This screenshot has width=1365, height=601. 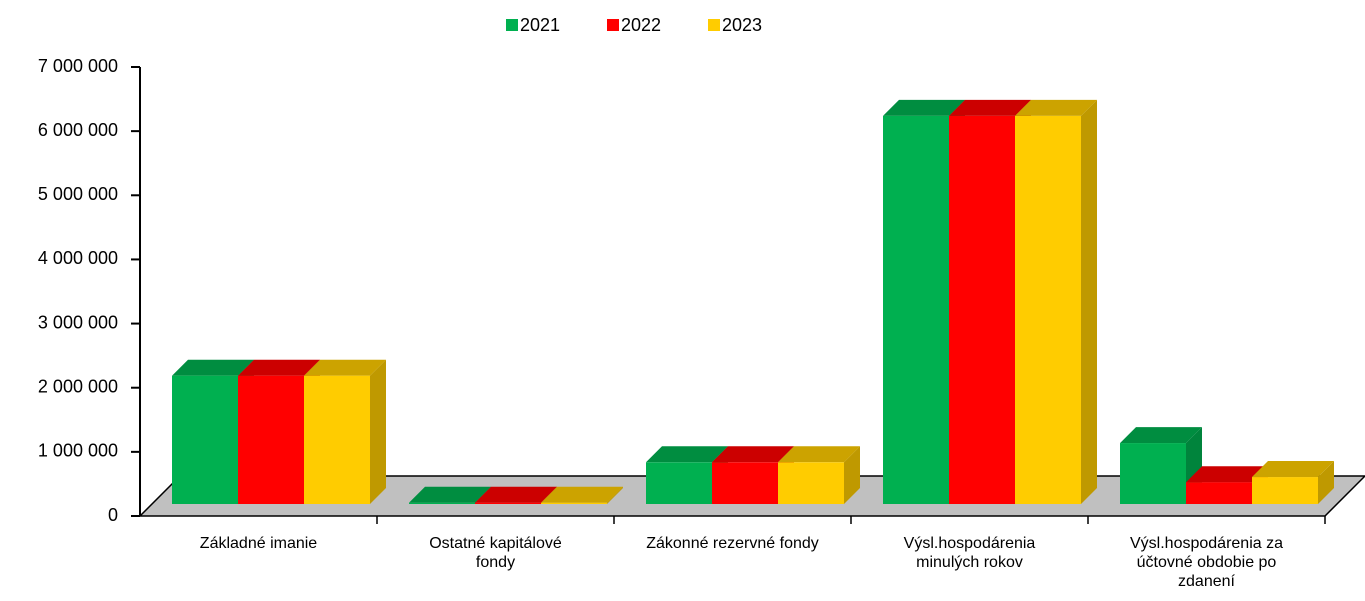 I want to click on x-tick-label: Základné imanie, so click(x=258, y=543).